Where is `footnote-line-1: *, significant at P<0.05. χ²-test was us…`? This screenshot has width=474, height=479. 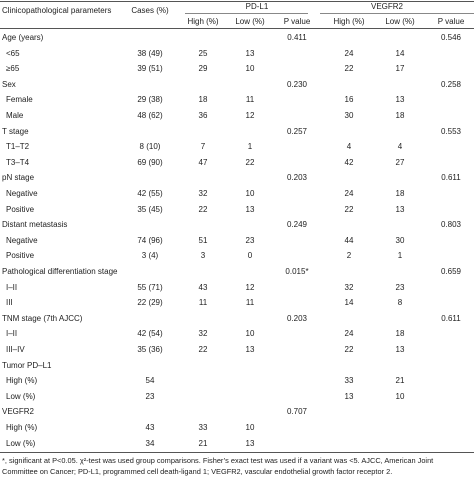 footnote-line-1: *, significant at P<0.05. χ²-test was us… is located at coordinates (218, 460).